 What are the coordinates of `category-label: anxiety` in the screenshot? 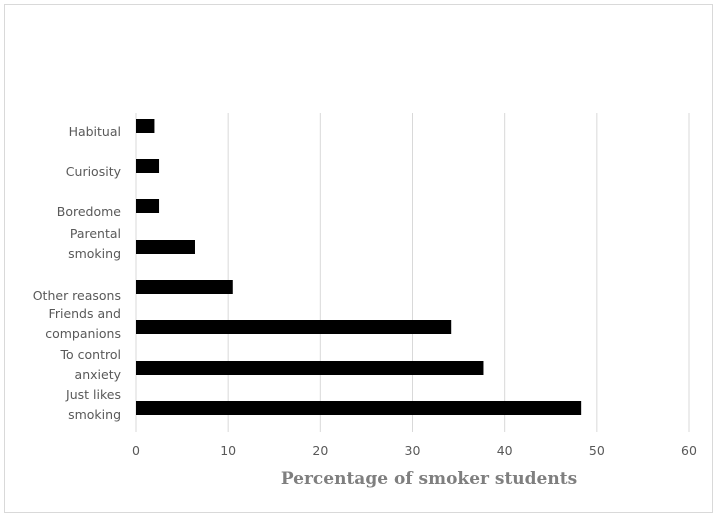 It's located at (98, 374).